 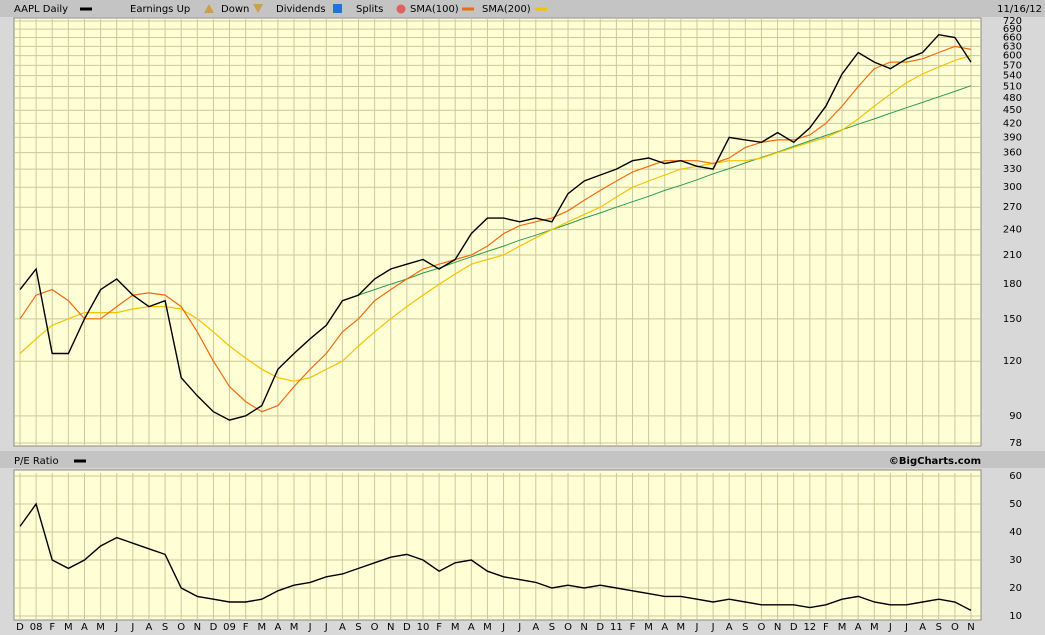 I want to click on y-tick-label: 210, so click(x=1012, y=255).